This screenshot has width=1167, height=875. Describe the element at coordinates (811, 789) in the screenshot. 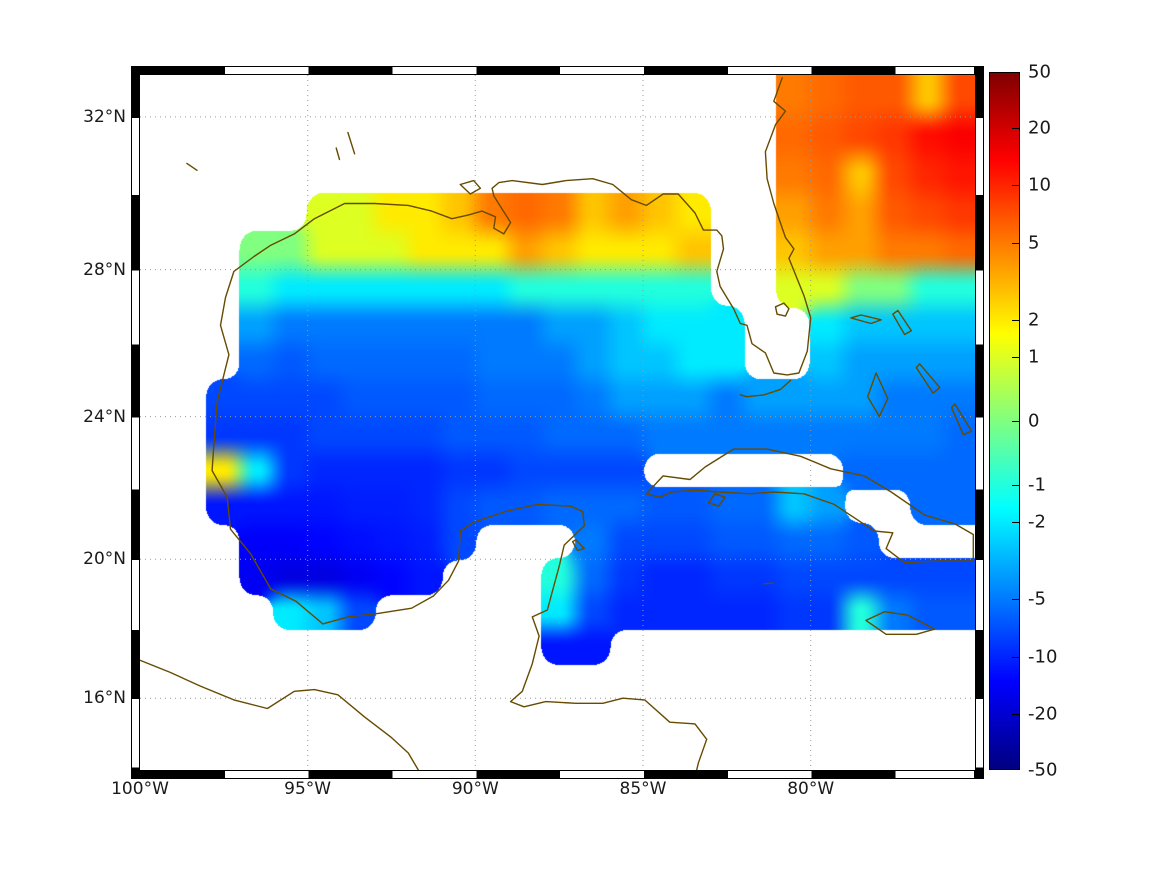

I see `x-tick-label: 80°W` at that location.